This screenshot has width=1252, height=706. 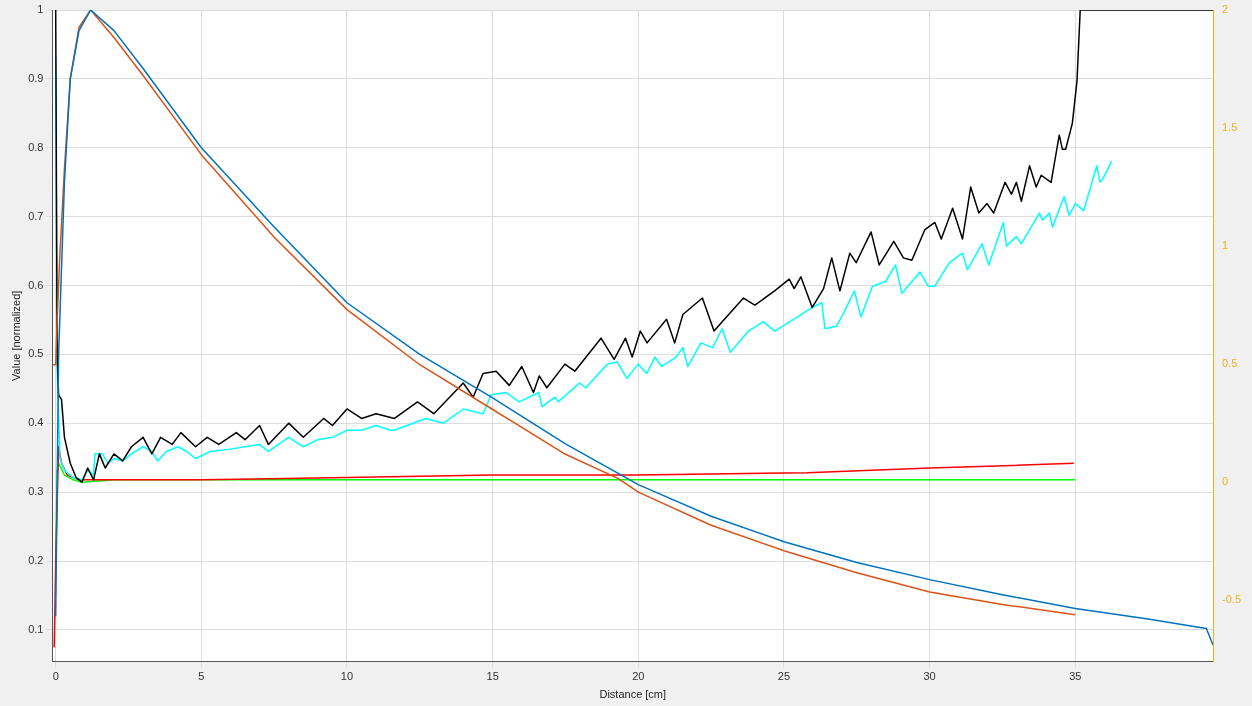 What do you see at coordinates (40, 9) in the screenshot?
I see `y-tick-label: 1` at bounding box center [40, 9].